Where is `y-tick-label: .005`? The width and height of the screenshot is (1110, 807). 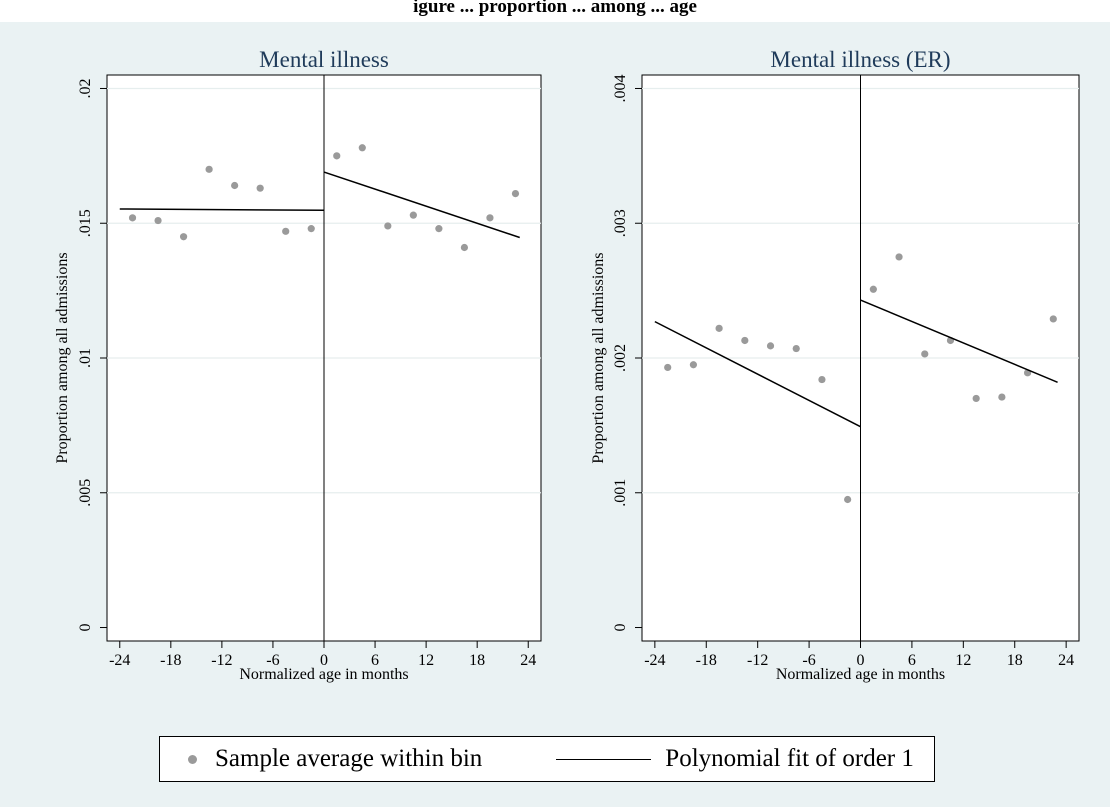 y-tick-label: .005 is located at coordinates (85, 493).